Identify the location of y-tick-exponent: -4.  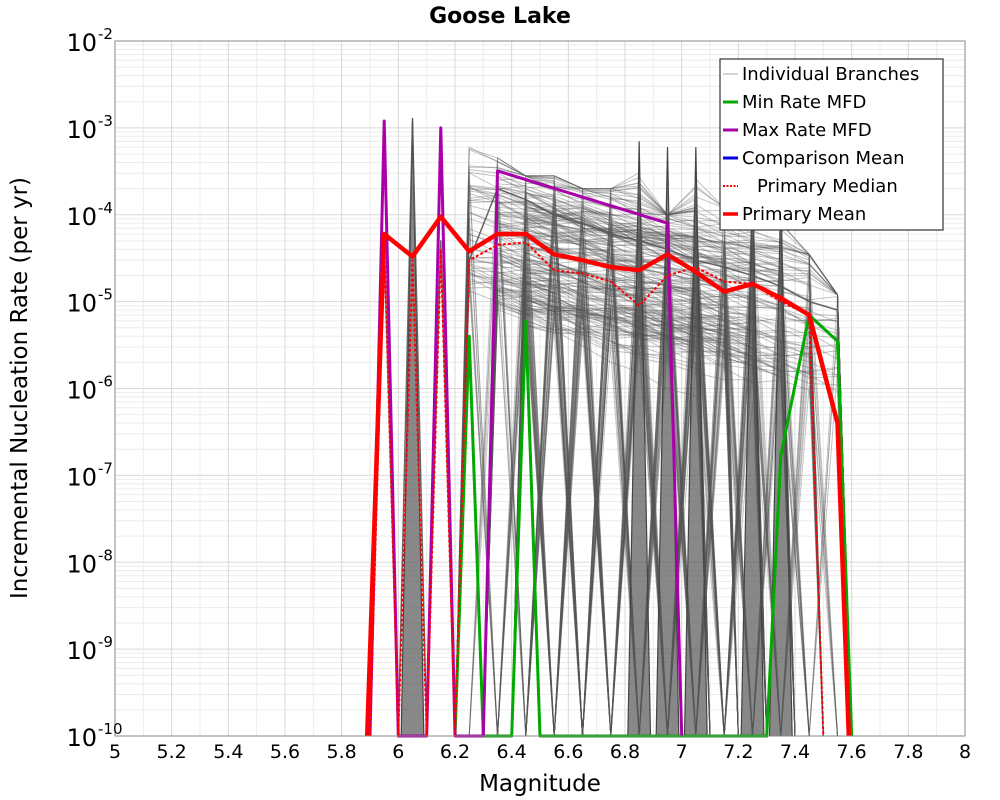
(105, 208).